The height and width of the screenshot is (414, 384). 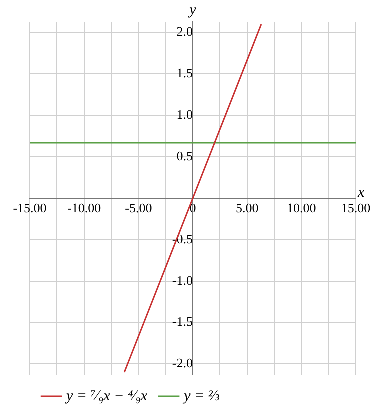 I want to click on y-tick-label: -2.0, so click(x=182, y=363).